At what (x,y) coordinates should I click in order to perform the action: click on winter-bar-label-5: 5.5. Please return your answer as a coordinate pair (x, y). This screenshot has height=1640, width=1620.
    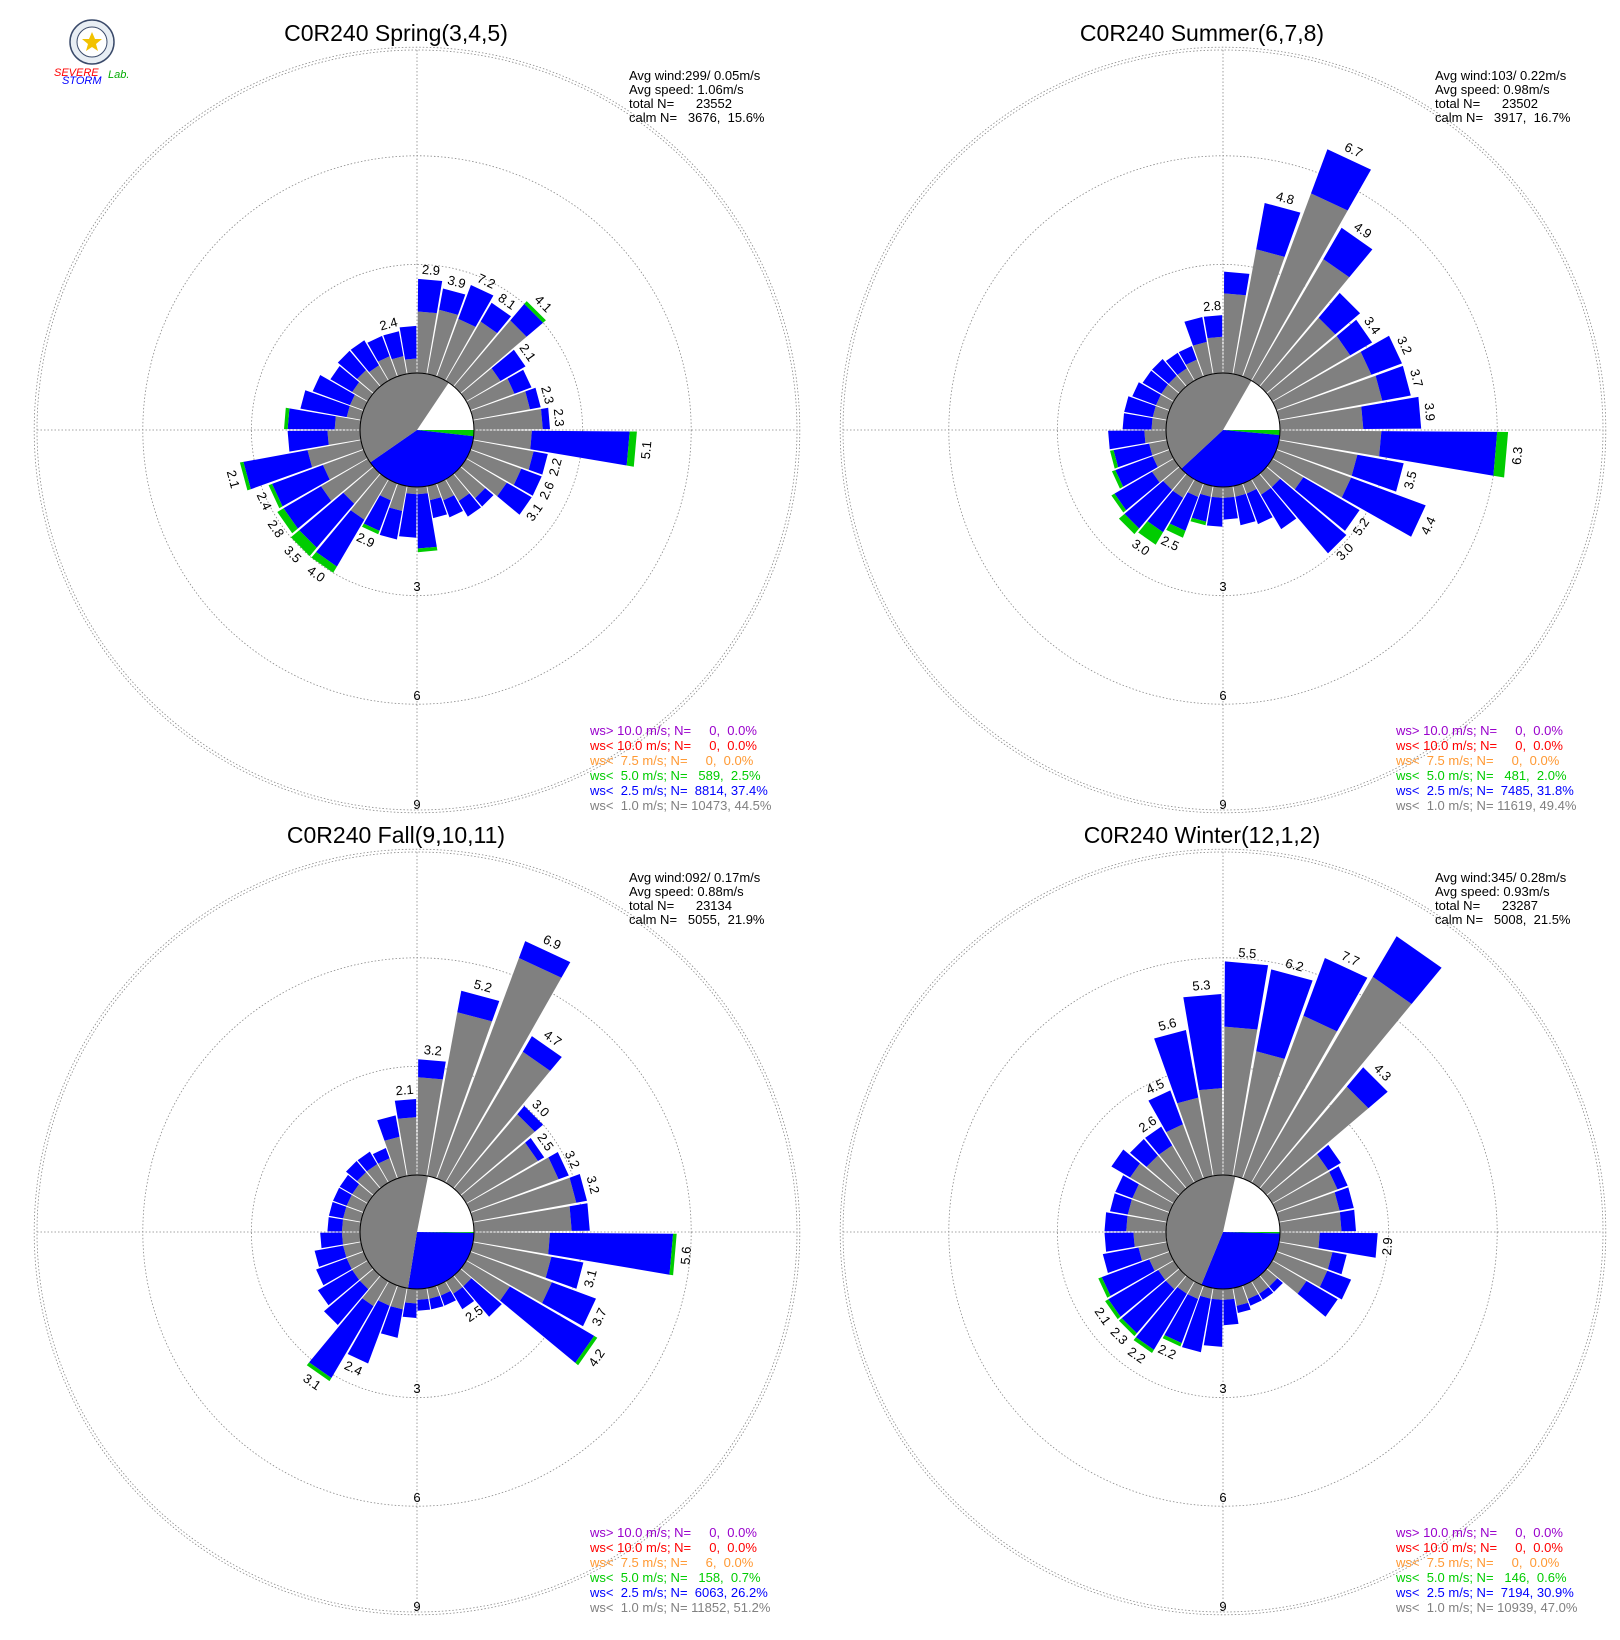
    Looking at the image, I should click on (1247, 953).